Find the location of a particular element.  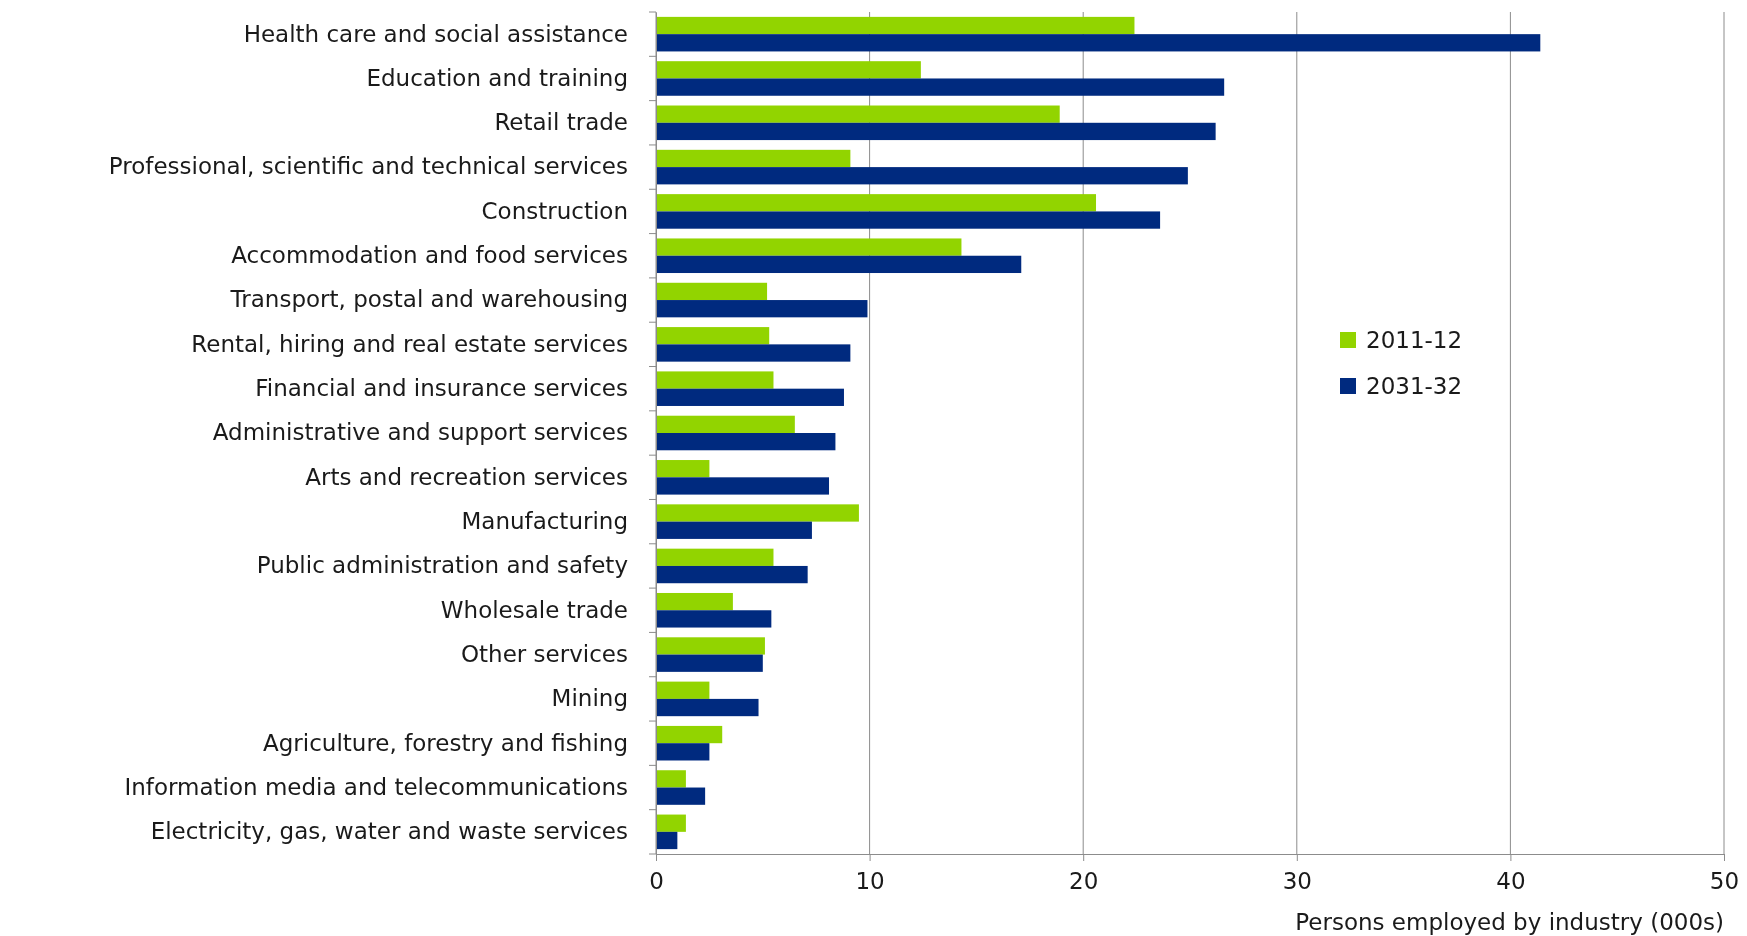

y-tick-label: Arts and recreation services is located at coordinates (466, 476).